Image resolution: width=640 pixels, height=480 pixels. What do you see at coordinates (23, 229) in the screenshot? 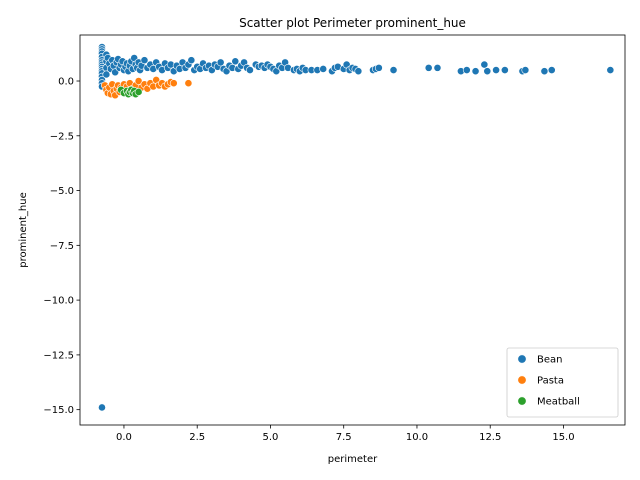
I see `y-axis-label: prominent_hue` at bounding box center [23, 229].